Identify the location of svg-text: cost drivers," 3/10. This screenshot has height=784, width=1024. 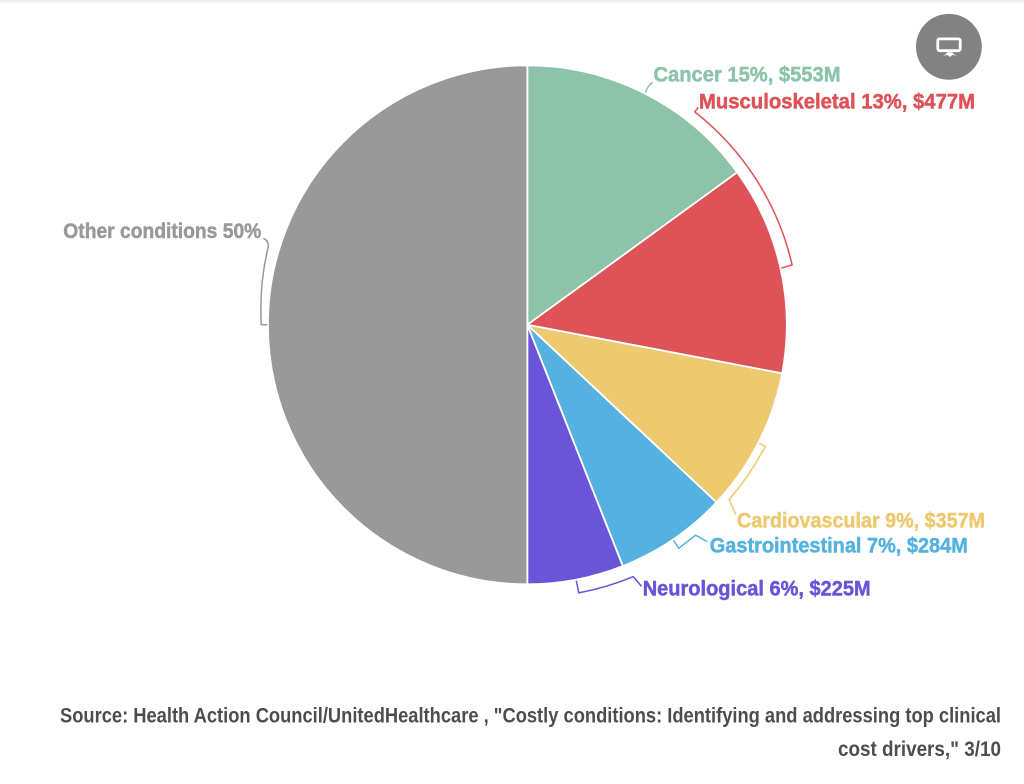
(919, 749).